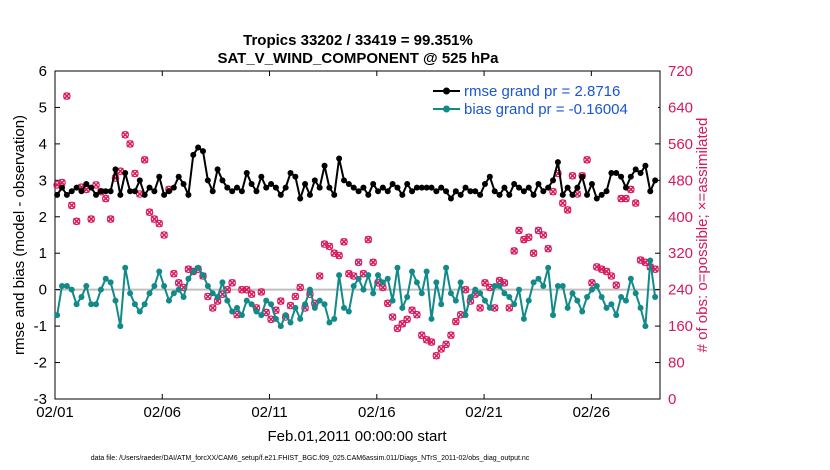  I want to click on legend-box, so click(543, 99).